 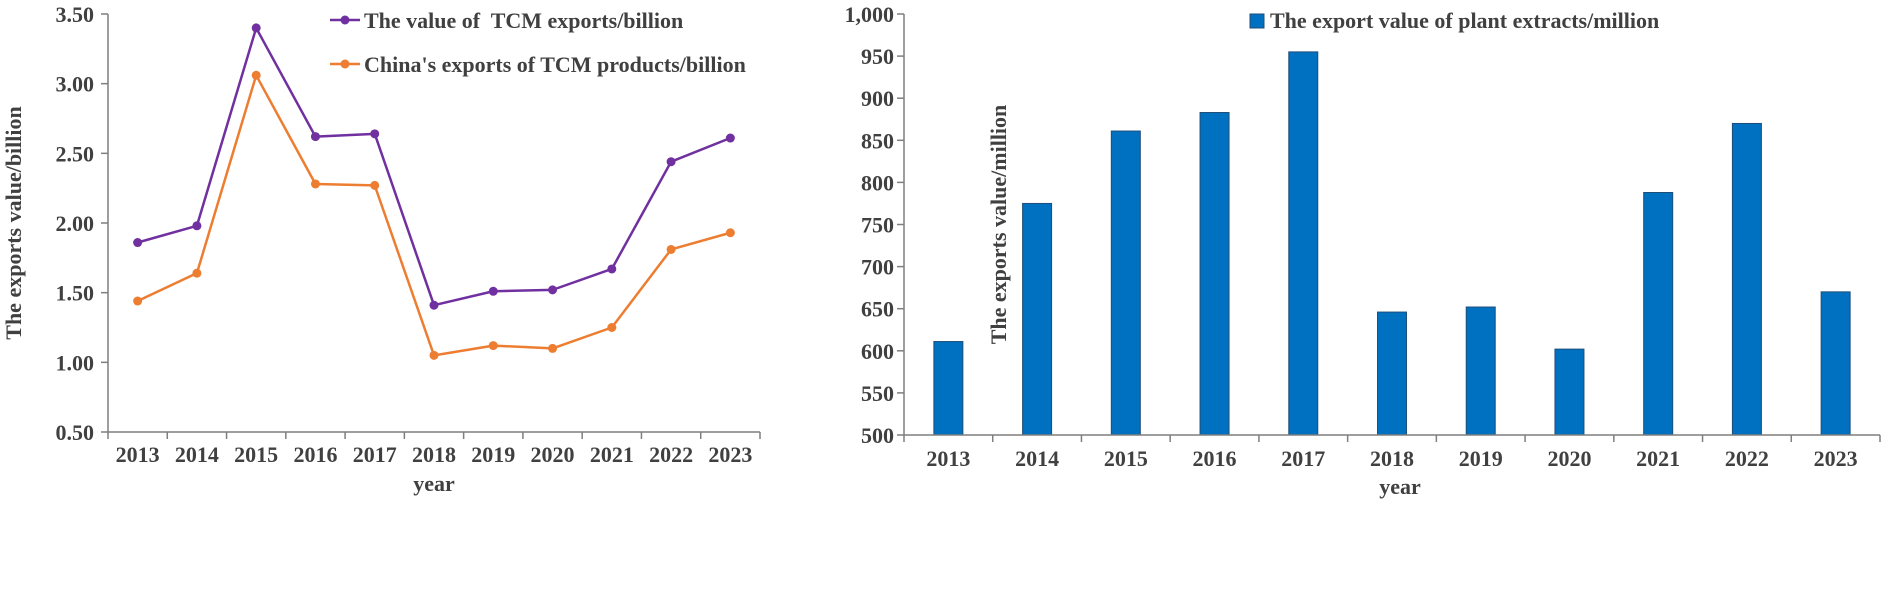 What do you see at coordinates (138, 243) in the screenshot?
I see `data-point-the-value-of-tcm-exports-billion-2013` at bounding box center [138, 243].